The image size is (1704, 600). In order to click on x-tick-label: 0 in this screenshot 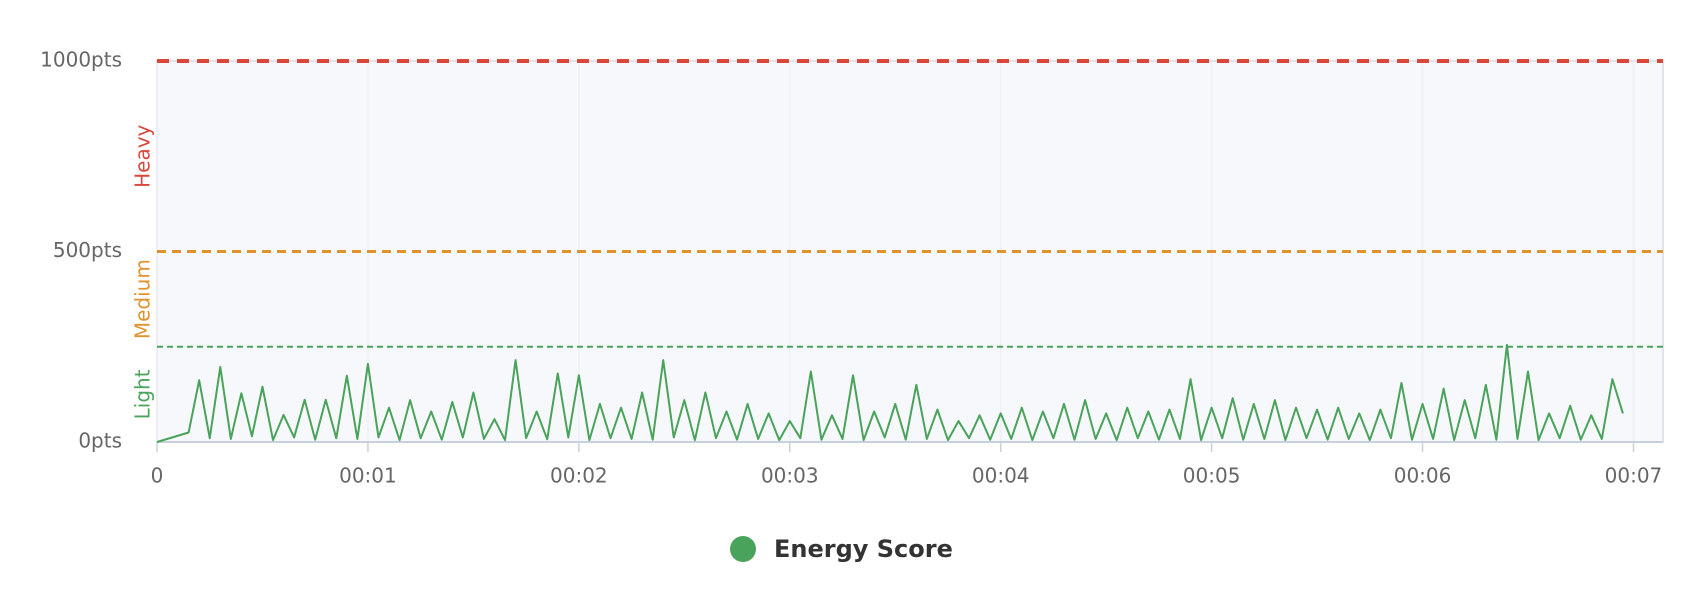, I will do `click(157, 476)`.